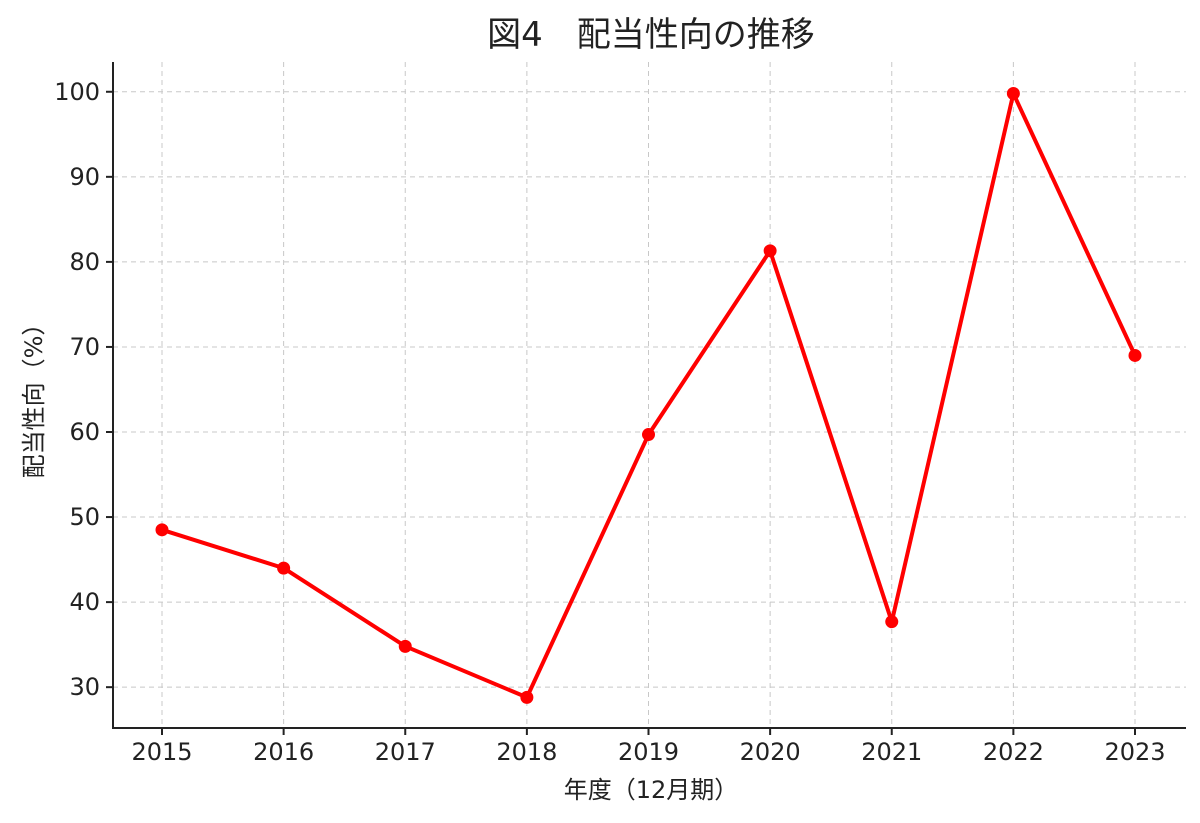  Describe the element at coordinates (84, 262) in the screenshot. I see `y-tick-label: 80` at that location.